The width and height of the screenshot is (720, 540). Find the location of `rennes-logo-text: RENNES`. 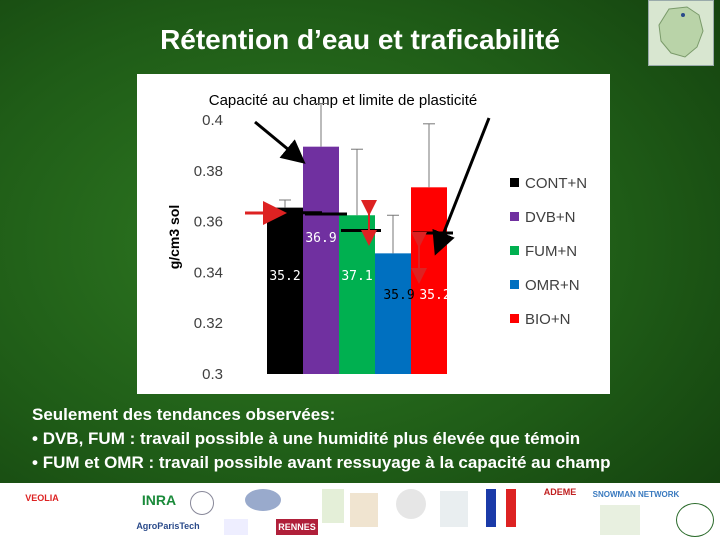

rennes-logo-text: RENNES is located at coordinates (297, 527).